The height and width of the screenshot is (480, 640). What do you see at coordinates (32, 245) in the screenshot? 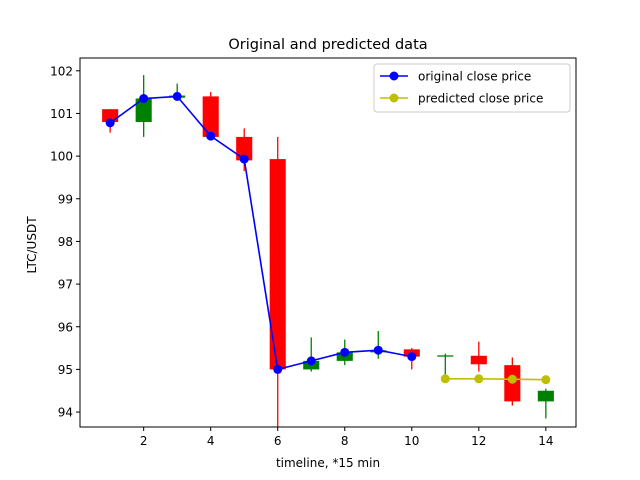
I see `y-axis-label: LTC/USDT` at bounding box center [32, 245].